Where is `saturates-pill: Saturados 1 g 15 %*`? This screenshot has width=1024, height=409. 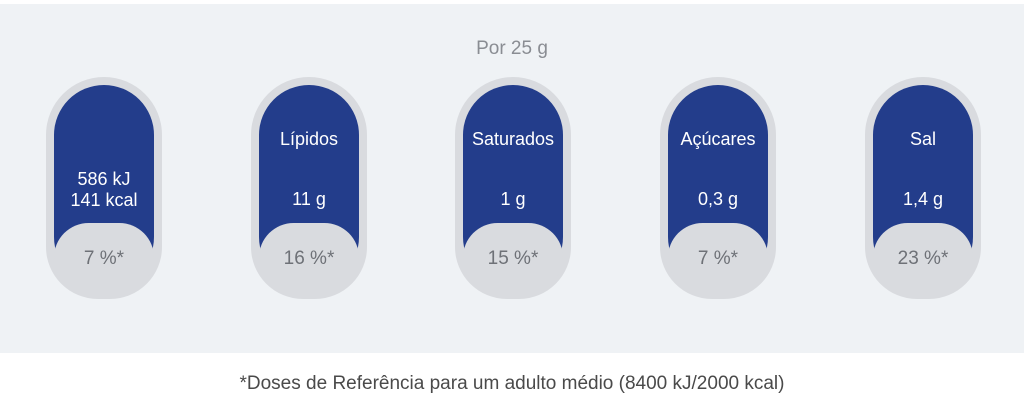 saturates-pill: Saturados 1 g 15 %* is located at coordinates (513, 188).